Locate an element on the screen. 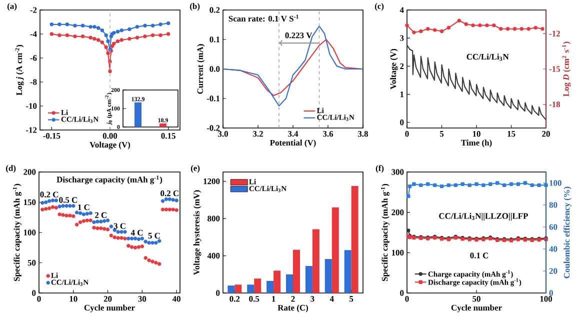  y2-tick-label: -12 is located at coordinates (554, 33).